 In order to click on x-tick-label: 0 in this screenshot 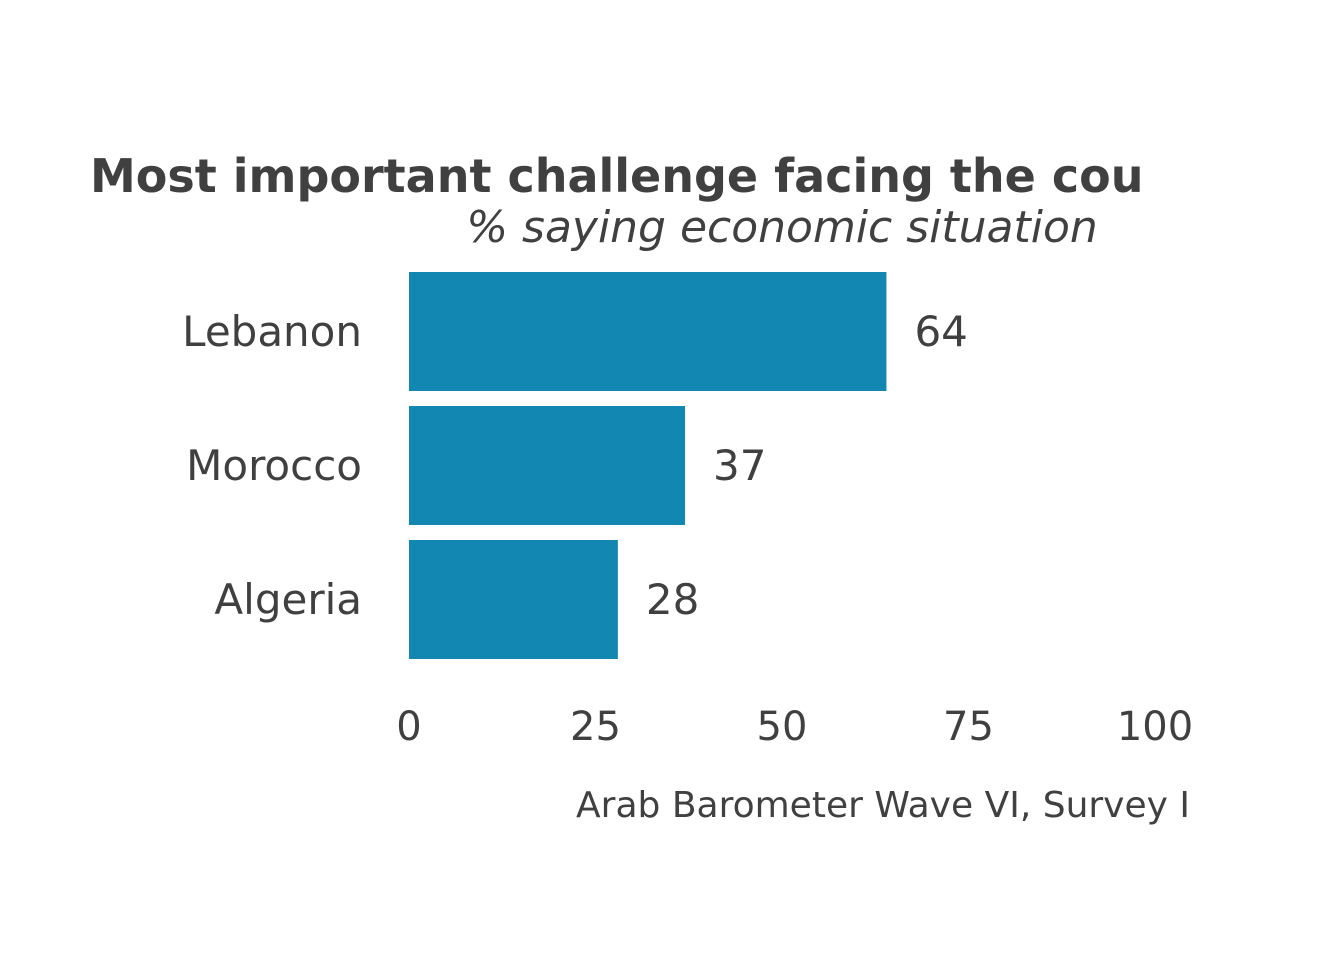, I will do `click(408, 727)`.